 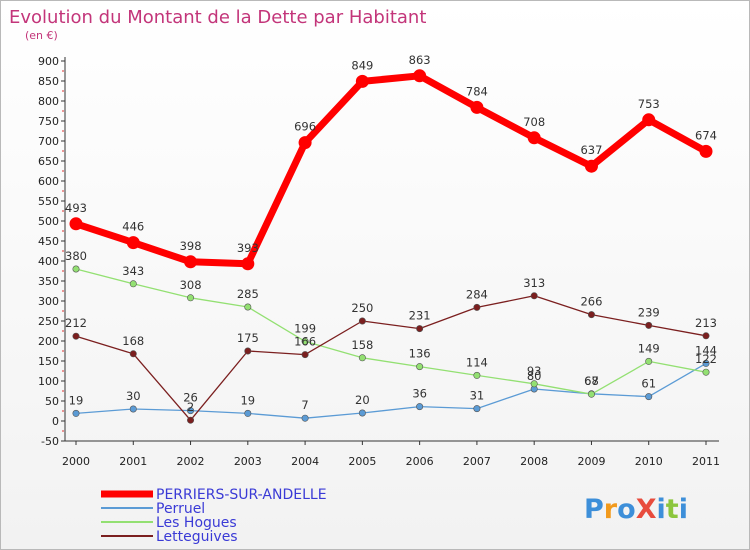 What do you see at coordinates (477, 396) in the screenshot?
I see `data-label: 31` at bounding box center [477, 396].